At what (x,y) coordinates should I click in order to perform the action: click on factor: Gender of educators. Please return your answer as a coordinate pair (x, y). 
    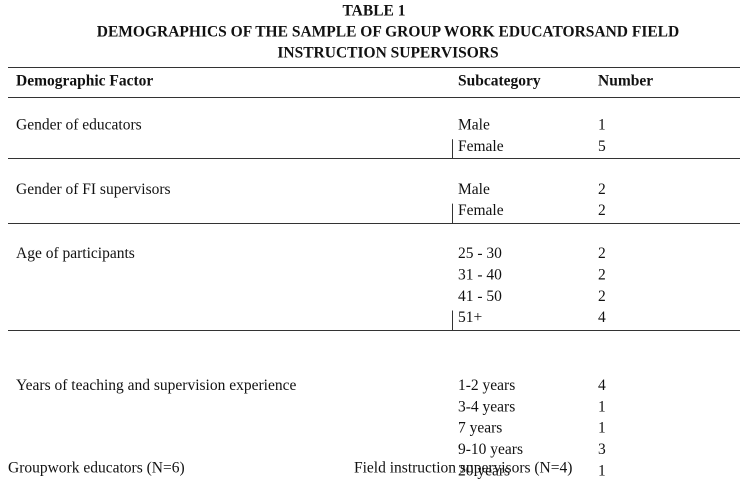
    Looking at the image, I should click on (79, 125).